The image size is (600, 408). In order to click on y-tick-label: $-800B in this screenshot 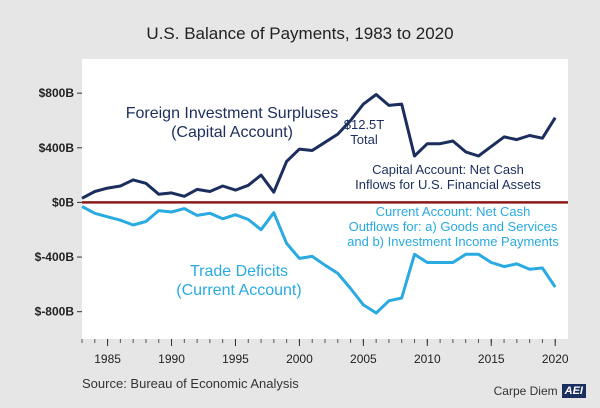, I will do `click(55, 312)`.